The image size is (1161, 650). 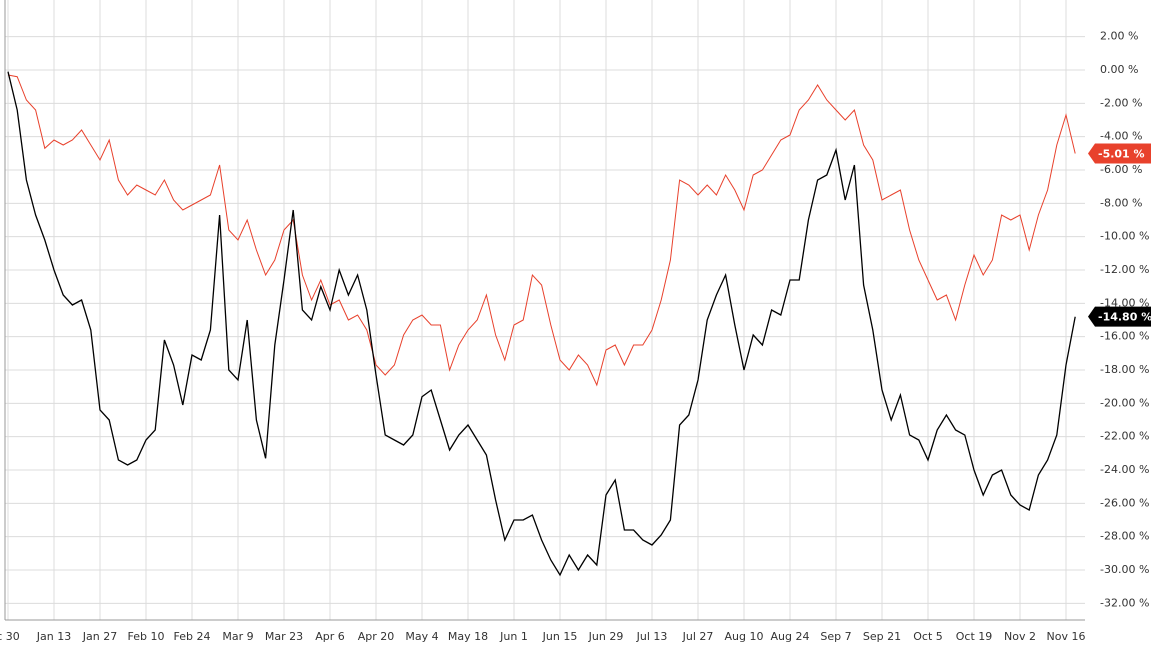 I want to click on y-tick-label: 2.00 %, so click(x=1119, y=36).